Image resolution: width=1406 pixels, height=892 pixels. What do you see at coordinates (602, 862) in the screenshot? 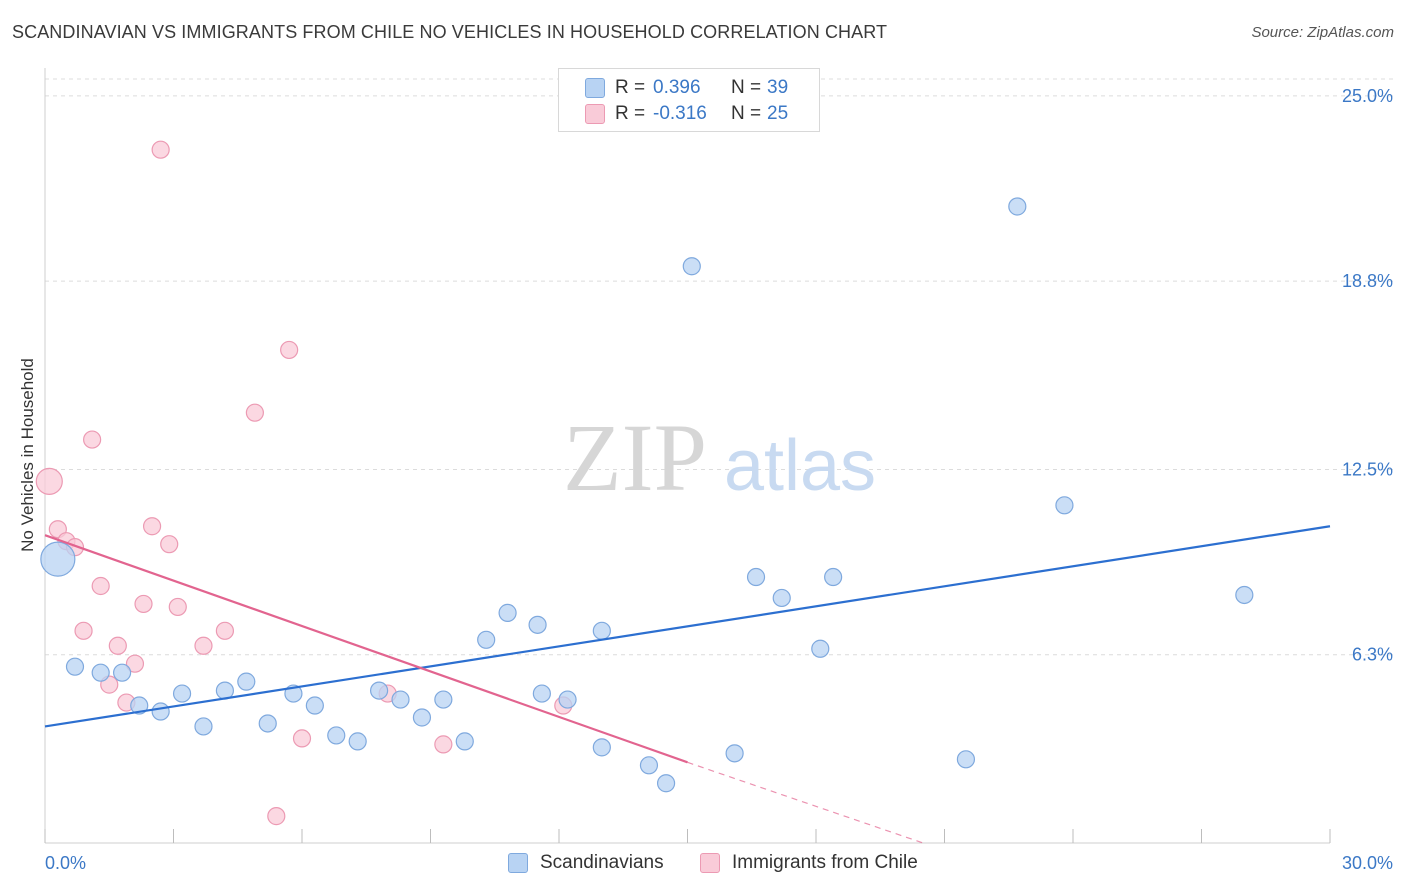
I see `bottom-legend-label: Scandinavians` at bounding box center [602, 862].